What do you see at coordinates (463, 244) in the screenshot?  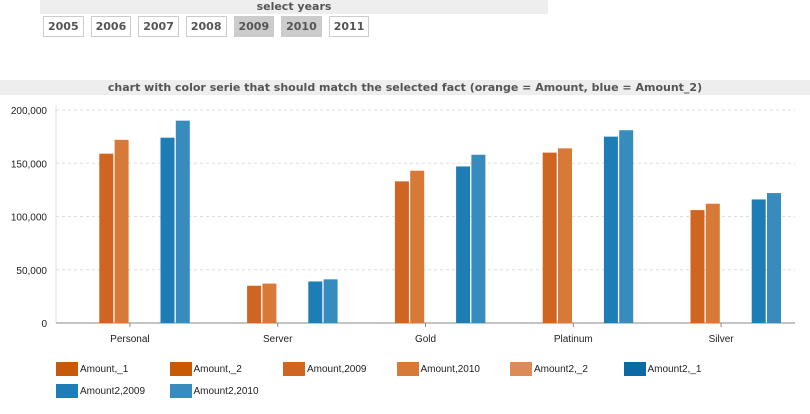 I see `bar-amount2-2009-gold` at bounding box center [463, 244].